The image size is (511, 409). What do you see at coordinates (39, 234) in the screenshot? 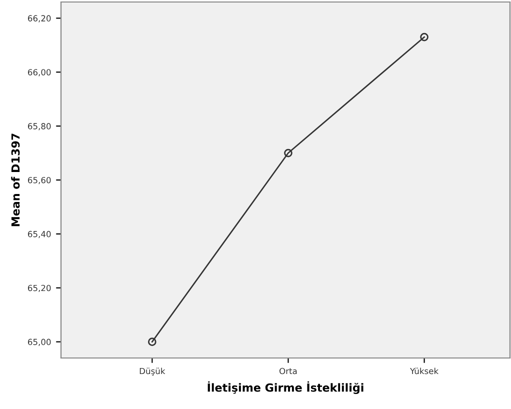
I see `y-tick-label: 65,40` at bounding box center [39, 234].